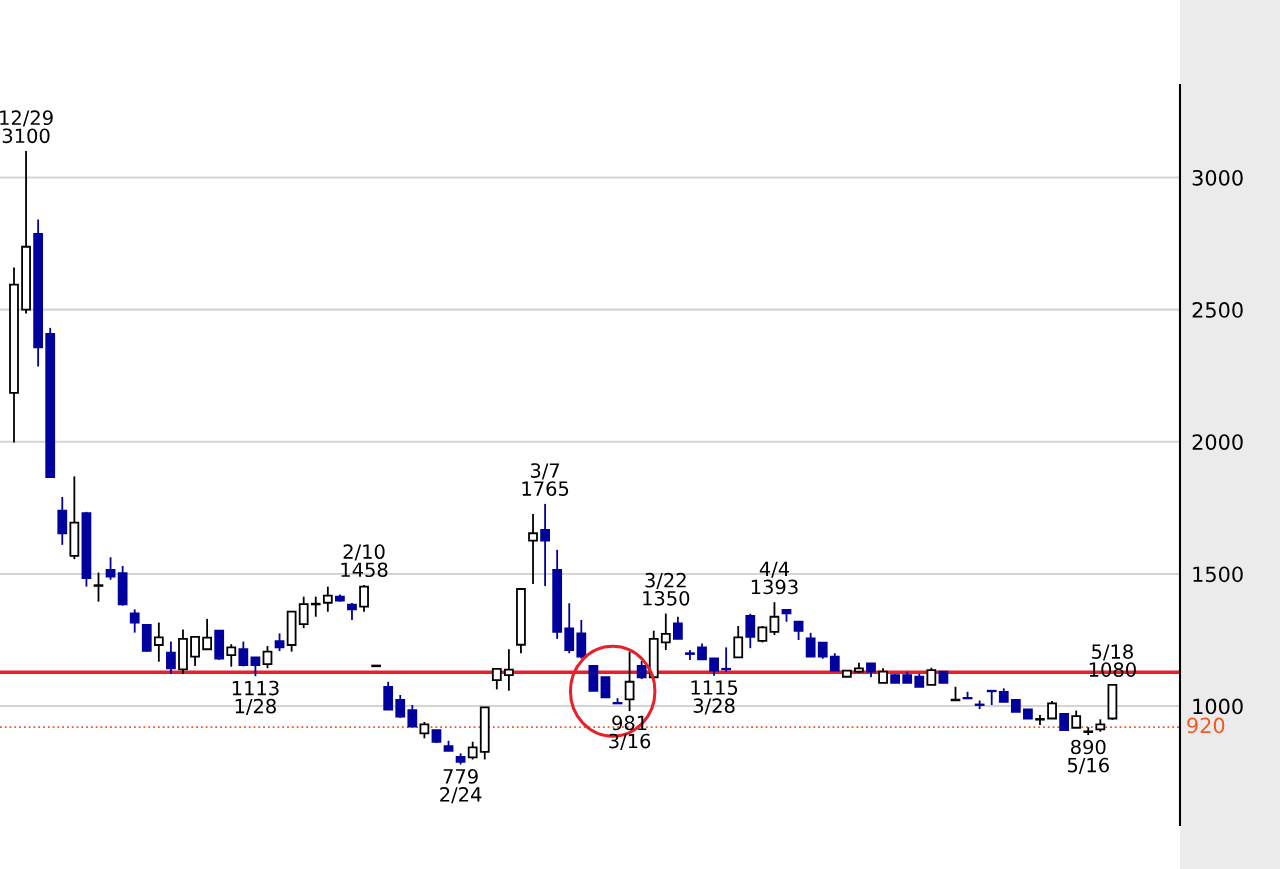 Image resolution: width=1280 pixels, height=869 pixels. I want to click on y-tick-label: 2000, so click(1217, 442).